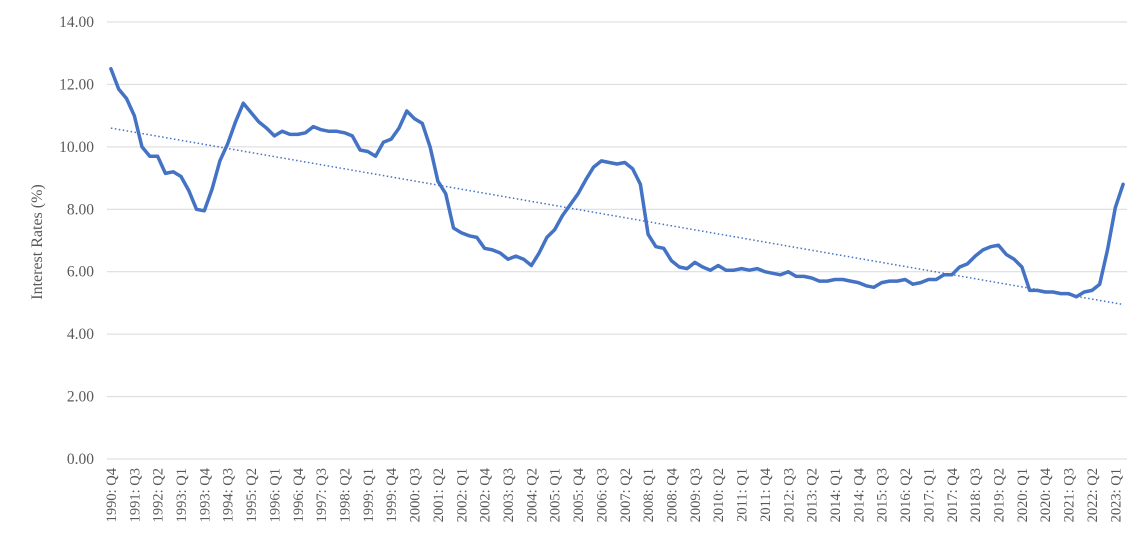 Image resolution: width=1140 pixels, height=557 pixels. I want to click on x-tick-label: 2014: Q1, so click(836, 495).